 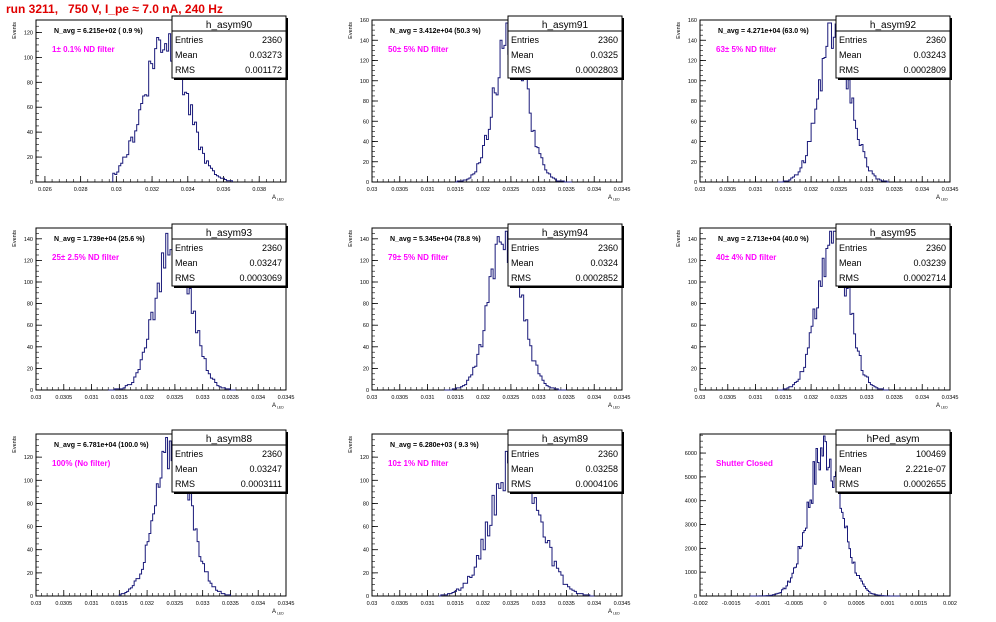 I want to click on histogram-series, so click(x=825, y=516).